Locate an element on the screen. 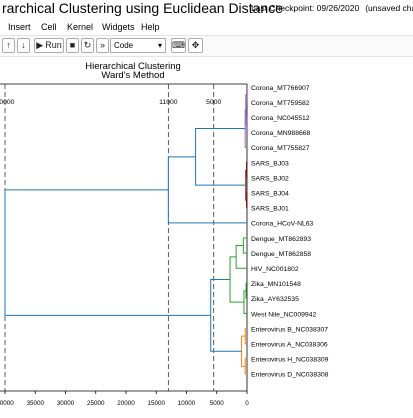  menu-insert: Insert is located at coordinates (19, 27).